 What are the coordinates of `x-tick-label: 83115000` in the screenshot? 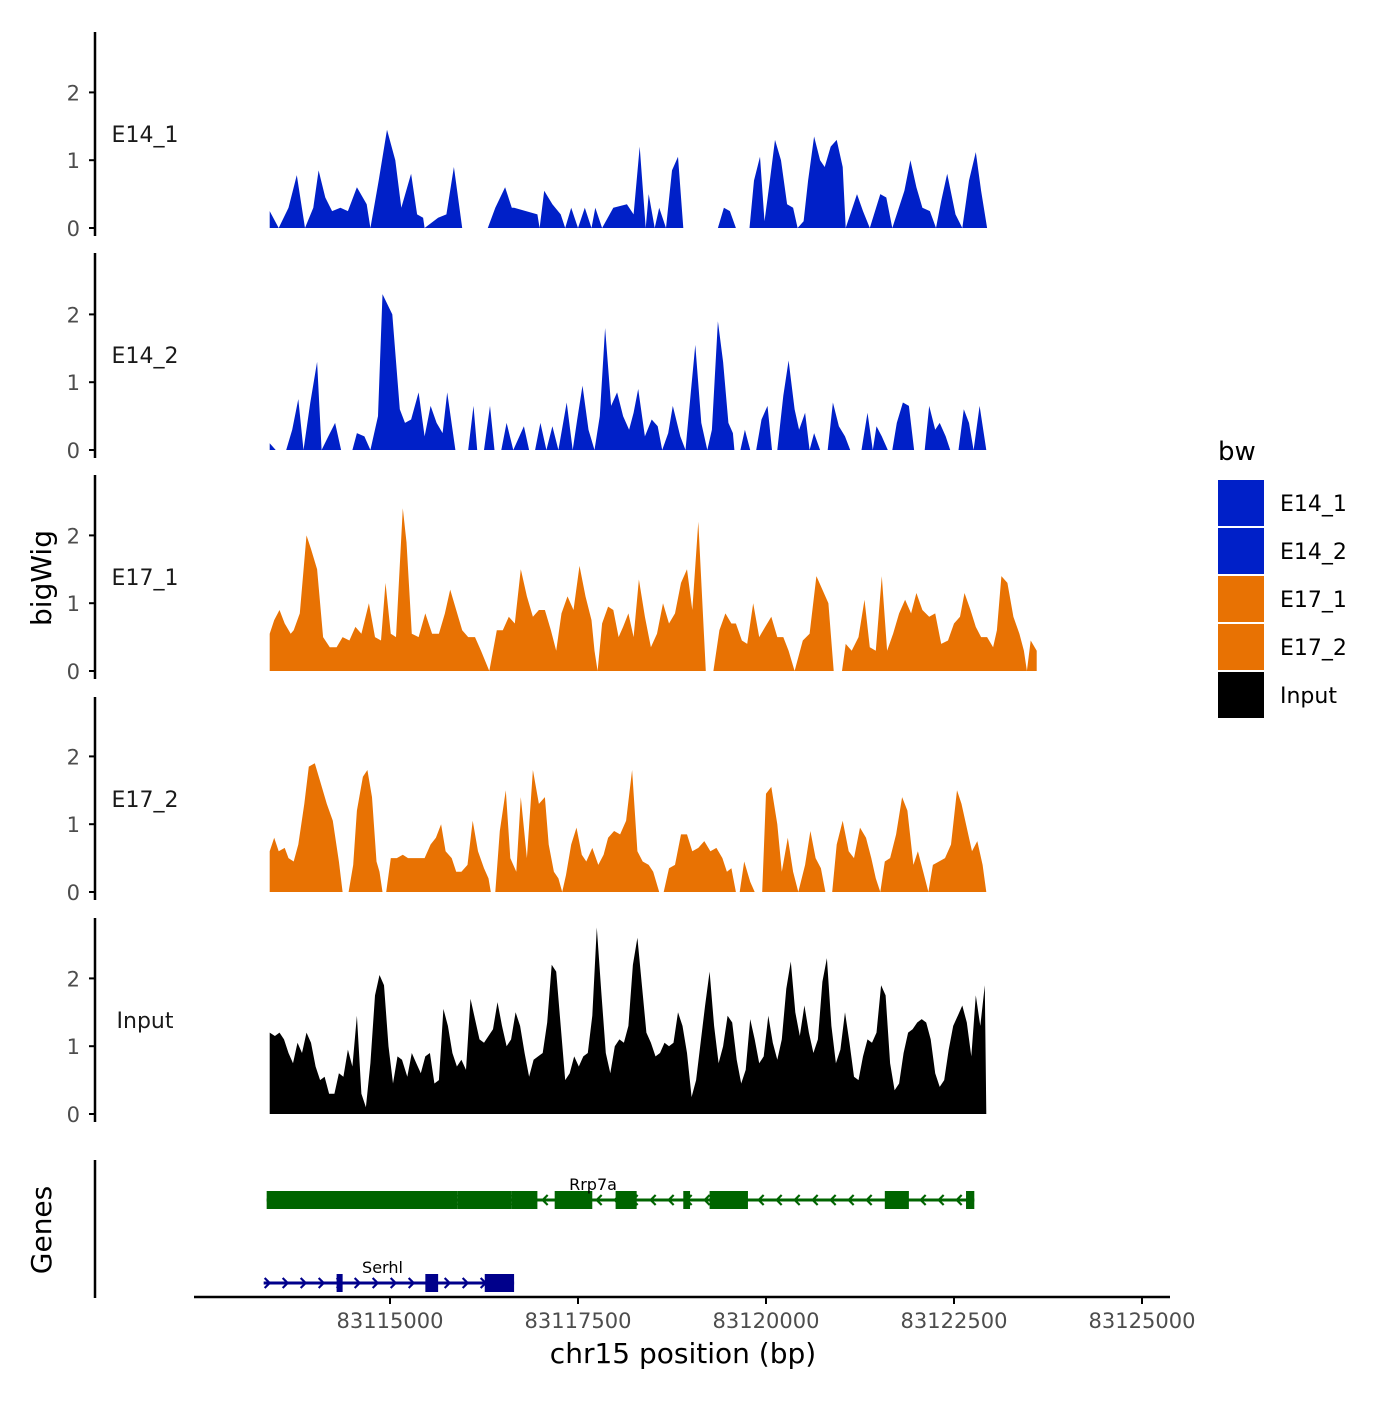 It's located at (390, 1321).